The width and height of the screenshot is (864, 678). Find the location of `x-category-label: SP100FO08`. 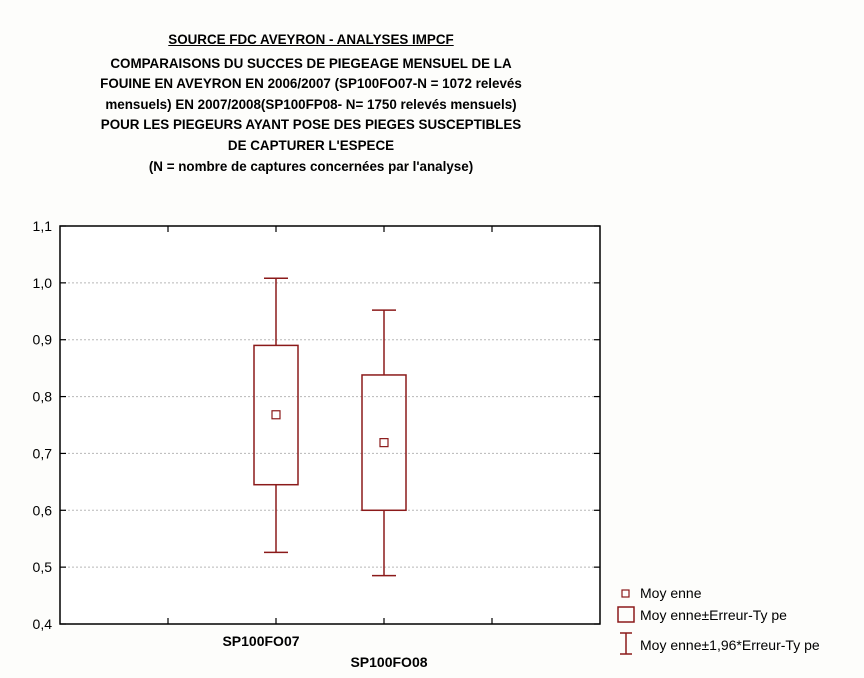

x-category-label: SP100FO08 is located at coordinates (388, 662).